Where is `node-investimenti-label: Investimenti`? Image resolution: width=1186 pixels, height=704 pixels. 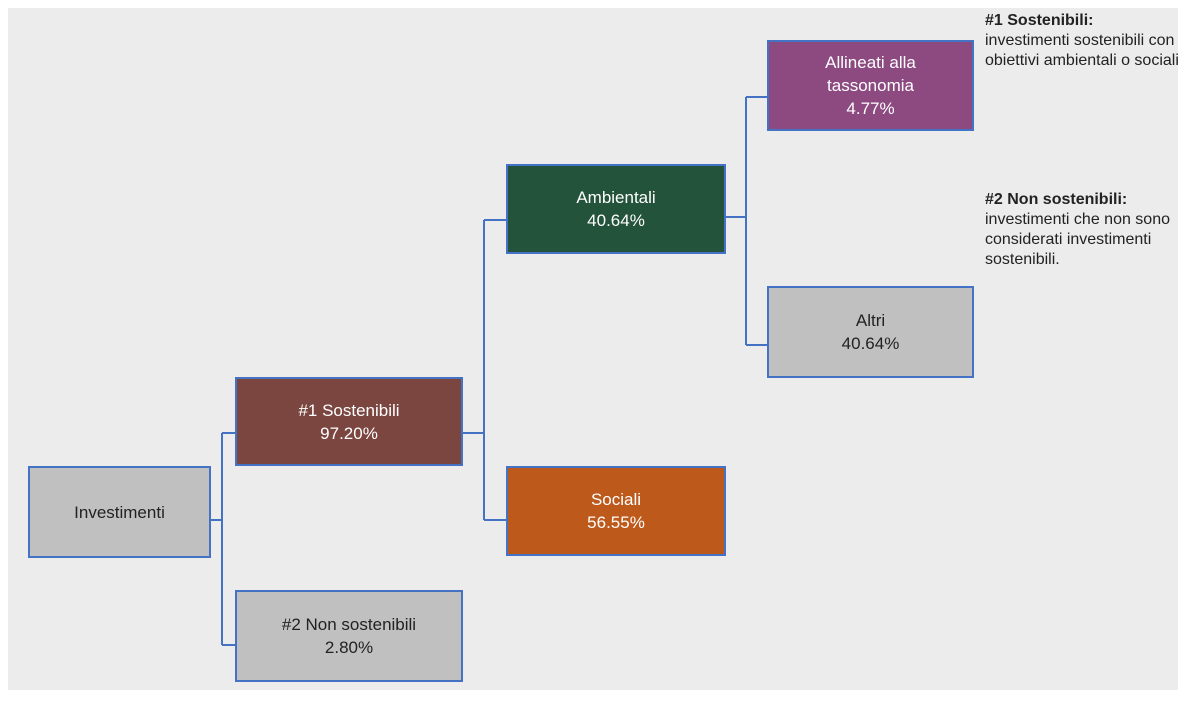 node-investimenti-label: Investimenti is located at coordinates (119, 512).